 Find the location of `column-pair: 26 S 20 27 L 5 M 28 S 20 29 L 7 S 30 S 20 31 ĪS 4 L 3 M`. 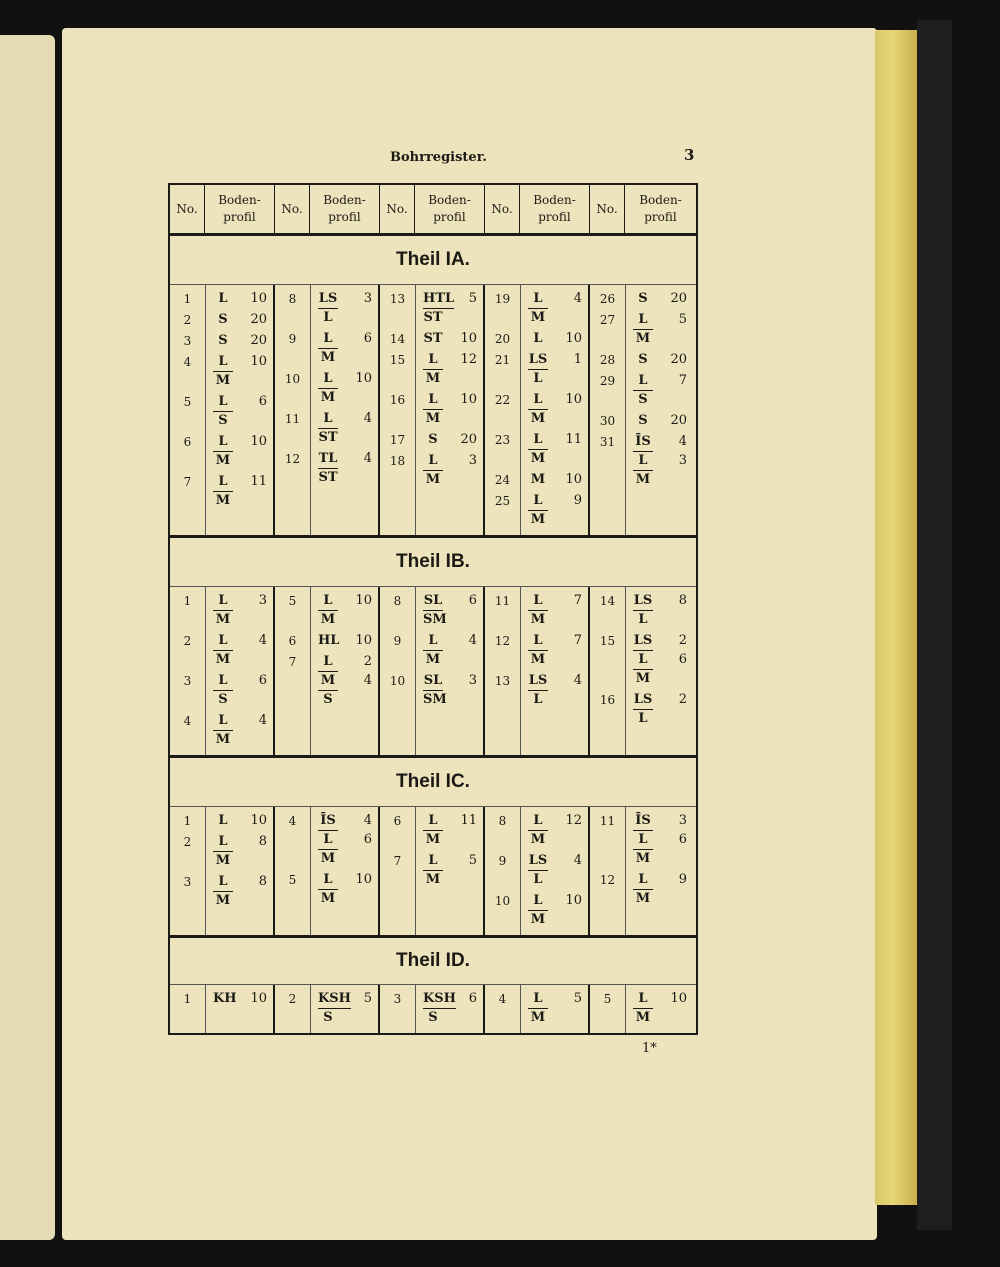

column-pair: 26 S 20 27 L 5 M 28 S 20 29 L 7 S 30 S 20 31 ĪS 4 L 3 M is located at coordinates (643, 410).